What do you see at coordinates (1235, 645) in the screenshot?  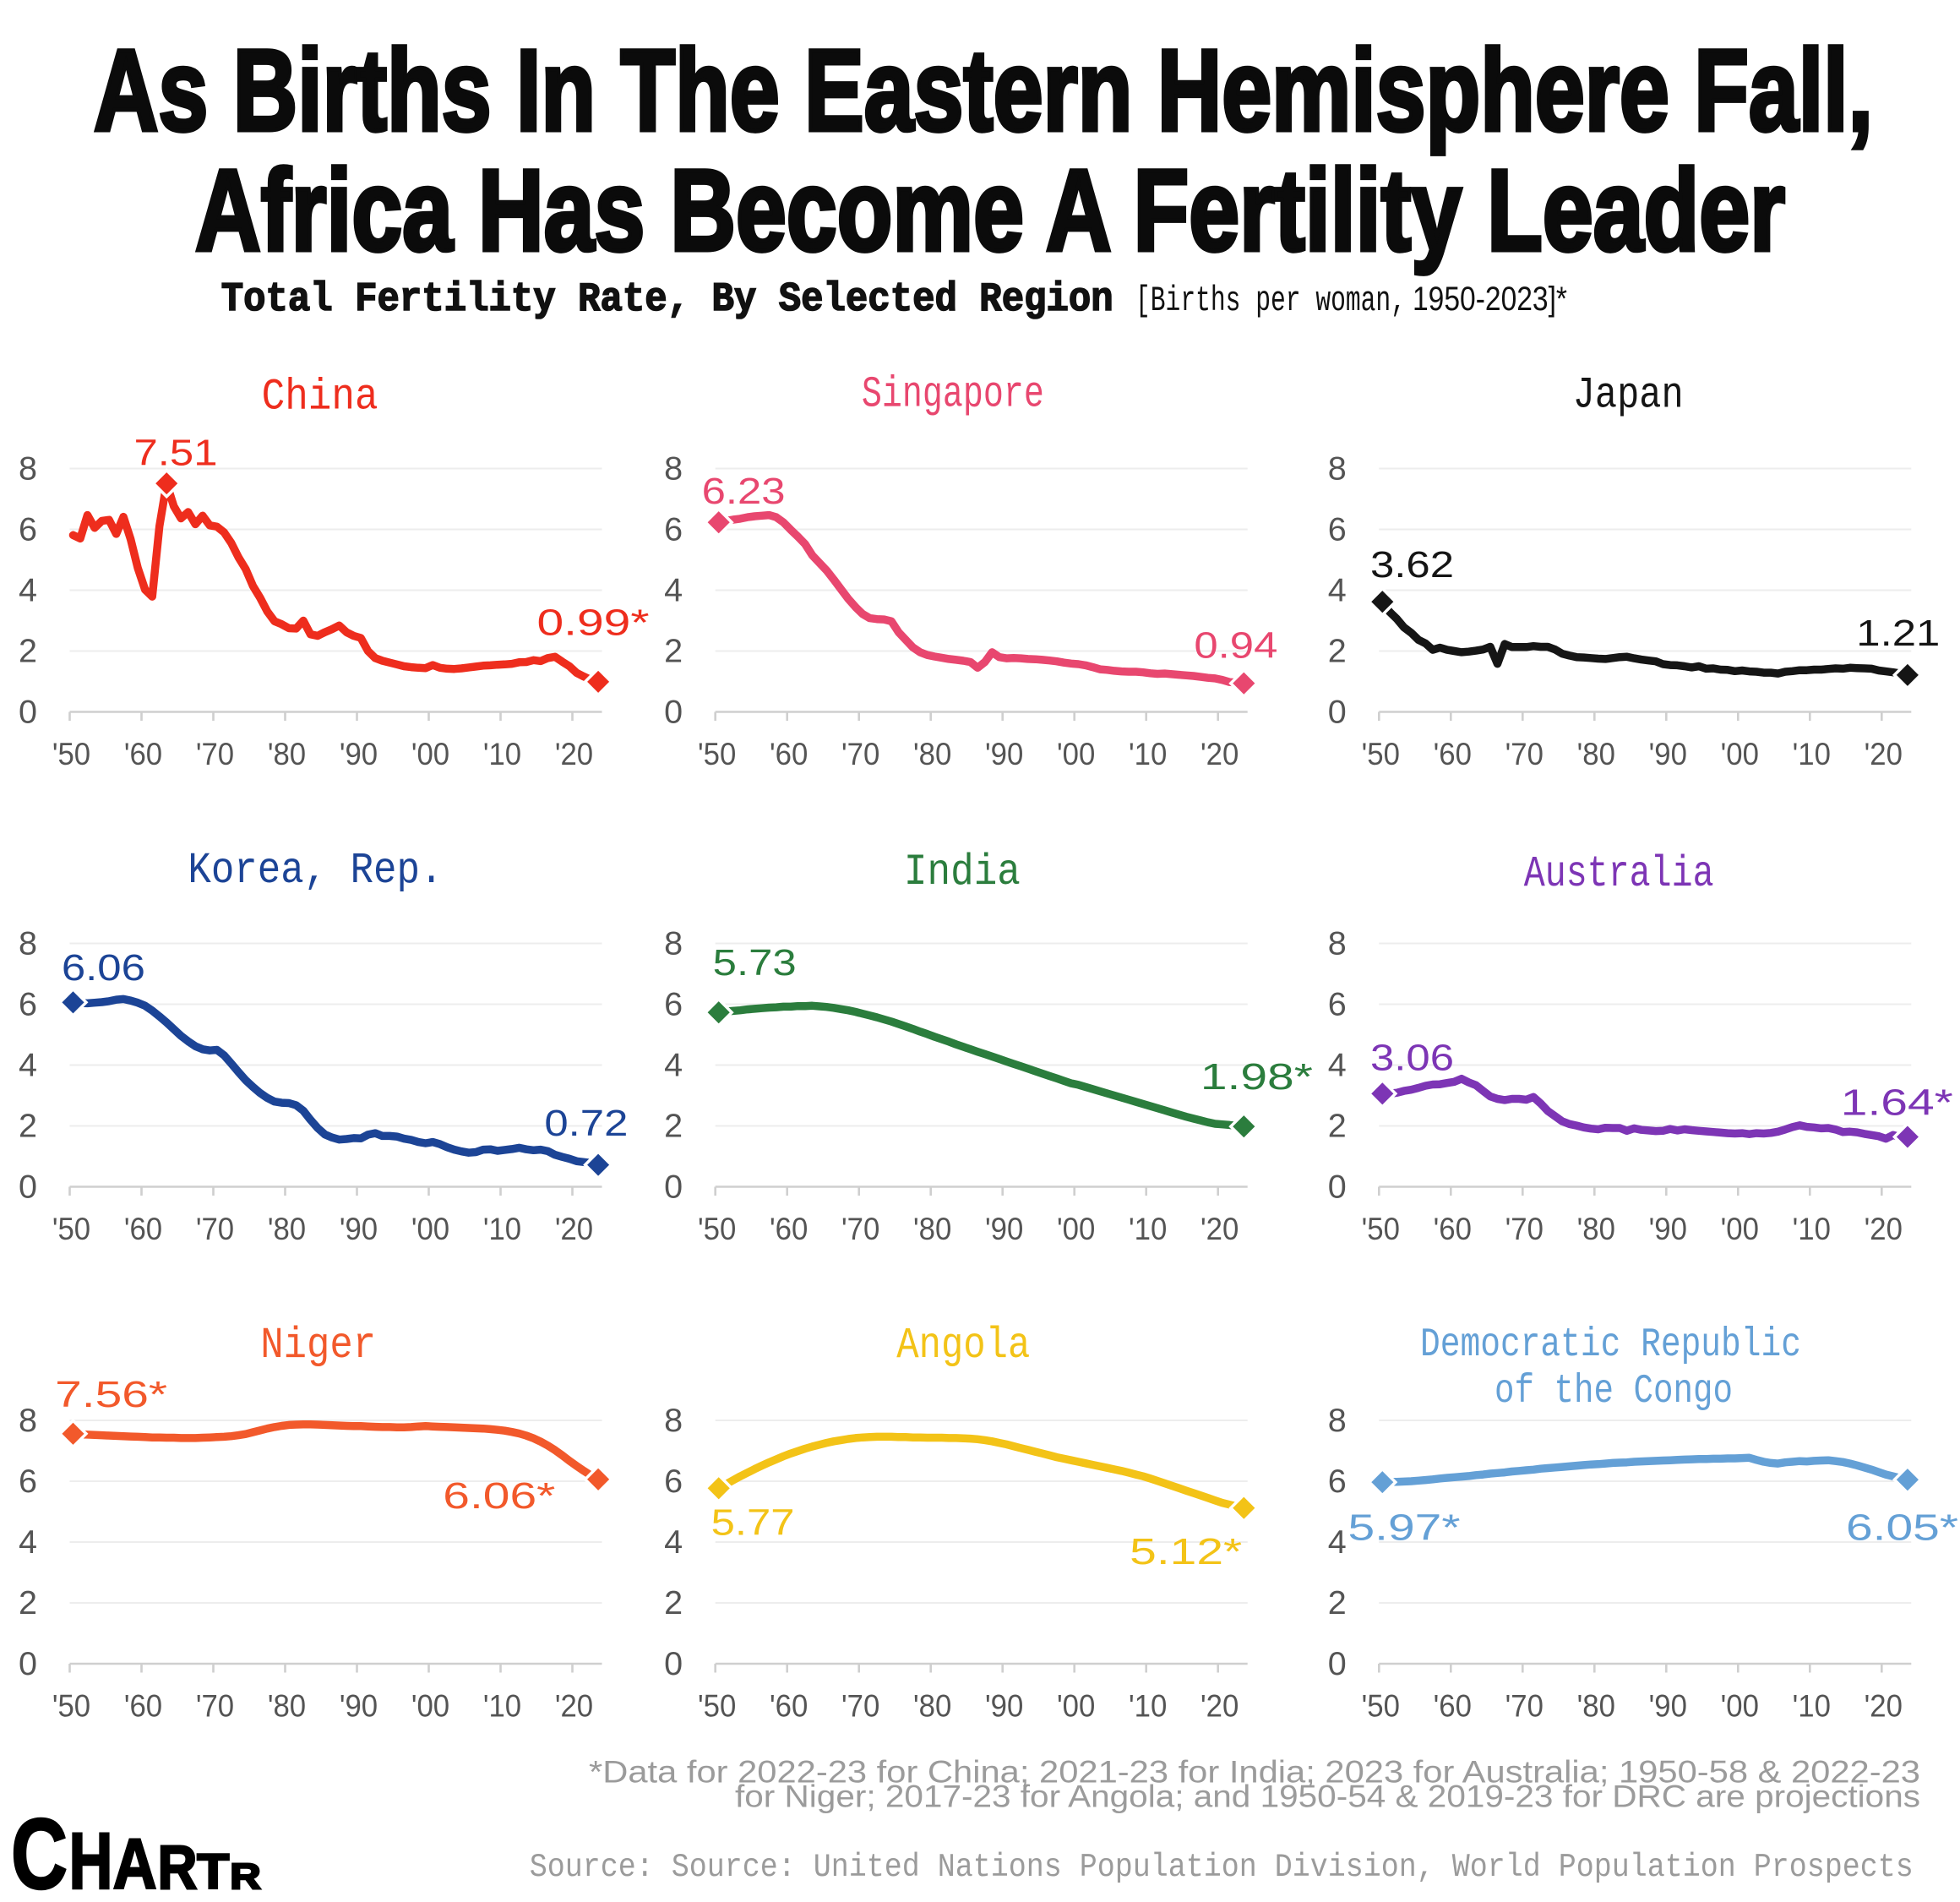 I see `svg-text: 0.94` at bounding box center [1235, 645].